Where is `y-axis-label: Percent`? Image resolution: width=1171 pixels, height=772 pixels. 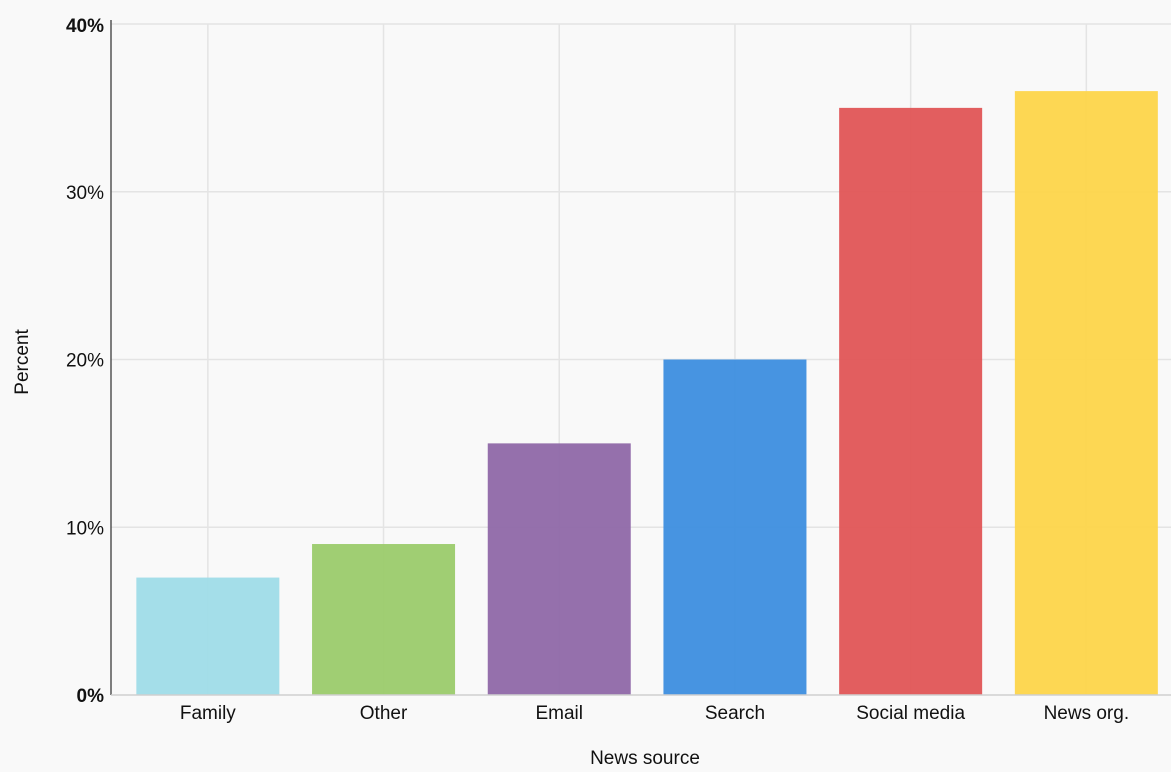 y-axis-label: Percent is located at coordinates (22, 362).